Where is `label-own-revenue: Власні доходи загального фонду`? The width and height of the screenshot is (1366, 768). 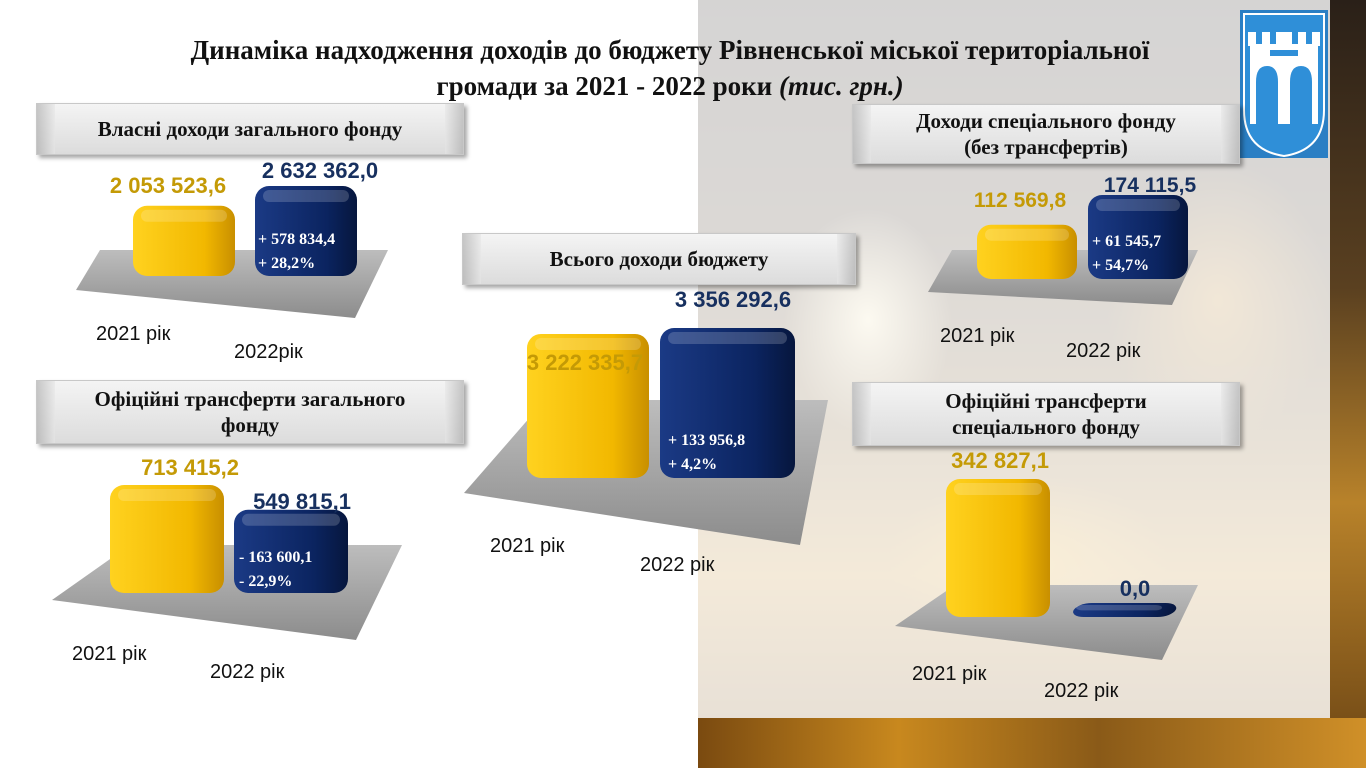
label-own-revenue: Власні доходи загального фонду is located at coordinates (250, 129).